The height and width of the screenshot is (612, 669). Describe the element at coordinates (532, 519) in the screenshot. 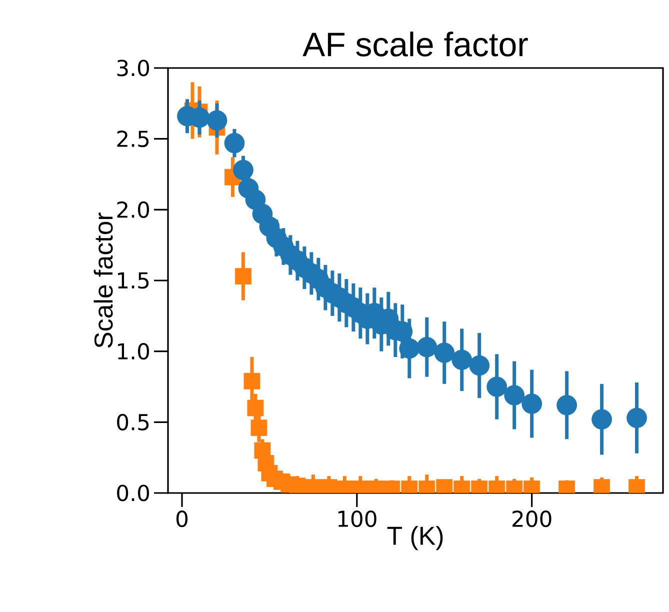

I see `x-tick-label: 200` at that location.